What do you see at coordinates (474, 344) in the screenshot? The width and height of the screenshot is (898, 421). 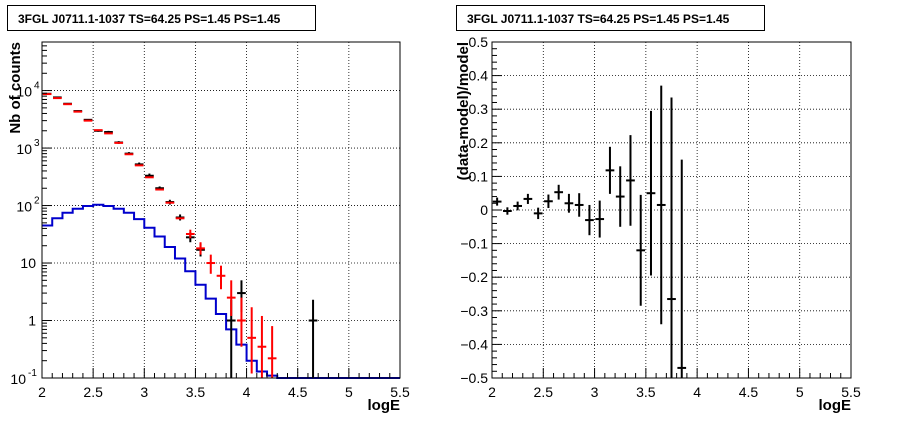 I see `y-tick-label: −0.4` at bounding box center [474, 344].